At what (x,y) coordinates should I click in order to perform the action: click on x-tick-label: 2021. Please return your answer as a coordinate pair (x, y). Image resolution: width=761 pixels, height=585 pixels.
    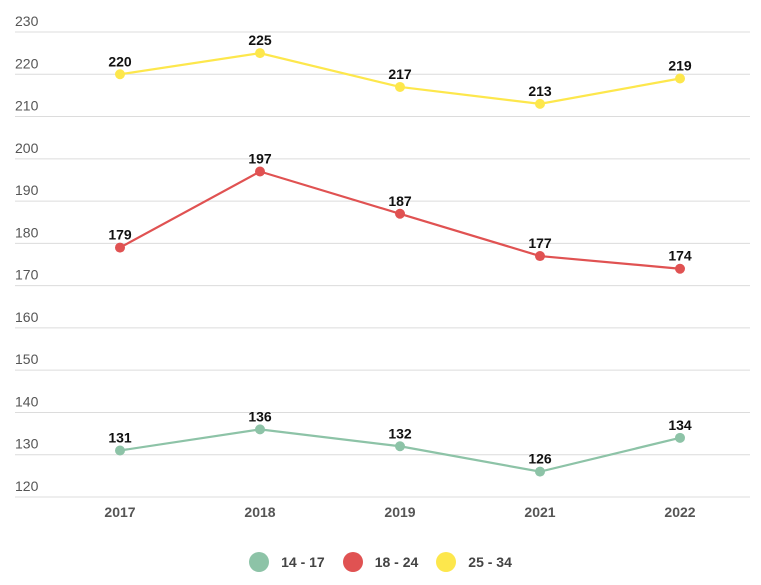
    Looking at the image, I should click on (539, 512).